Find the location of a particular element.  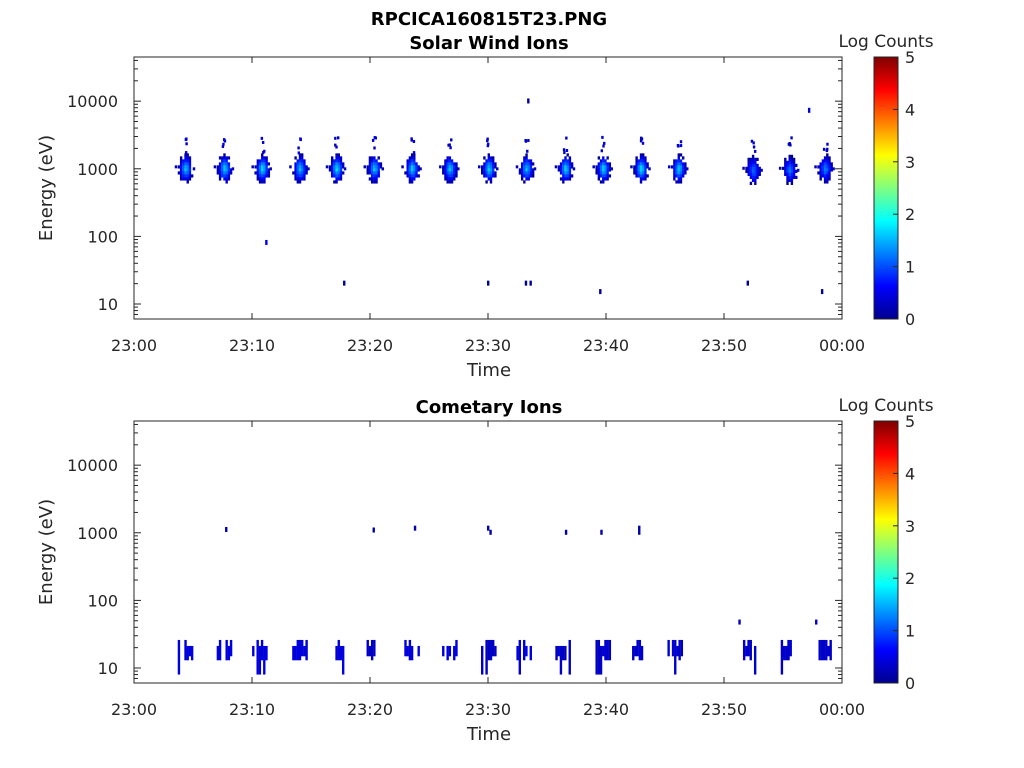

colorbar-label: Log Counts is located at coordinates (885, 406).